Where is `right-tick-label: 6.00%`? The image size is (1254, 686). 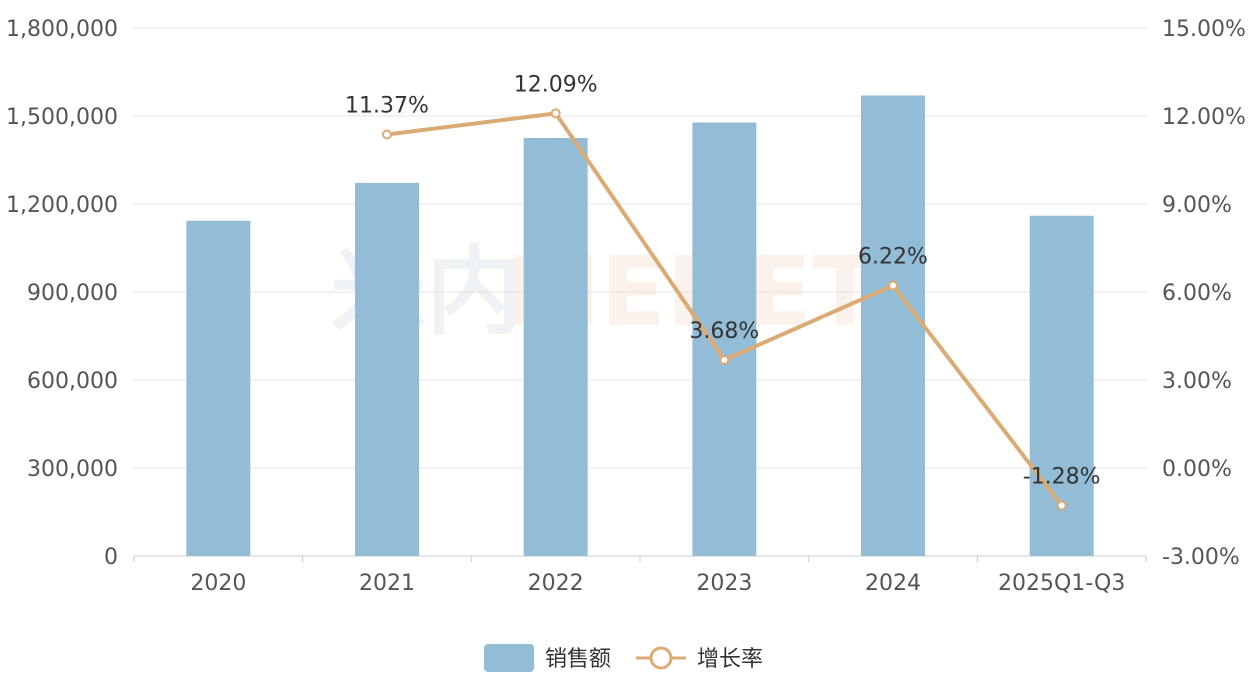 right-tick-label: 6.00% is located at coordinates (1197, 293).